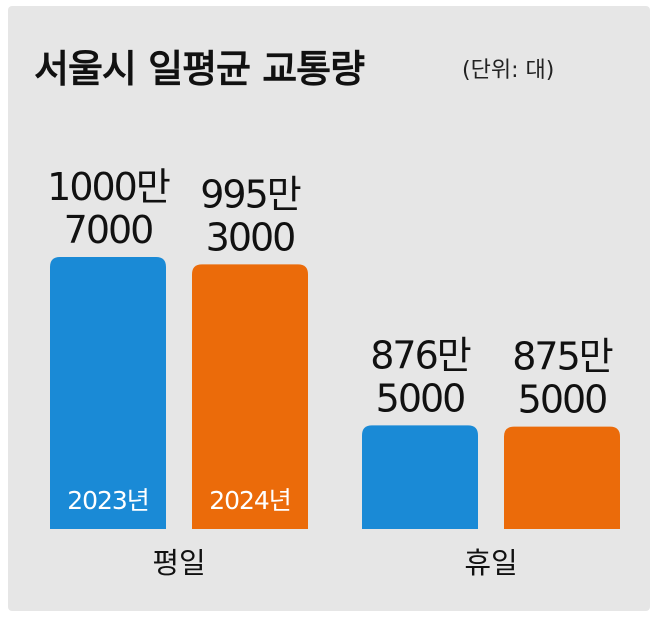 The width and height of the screenshot is (658, 617). What do you see at coordinates (108, 187) in the screenshot?
I see `value-label-평일-2023년-1: 1000만` at bounding box center [108, 187].